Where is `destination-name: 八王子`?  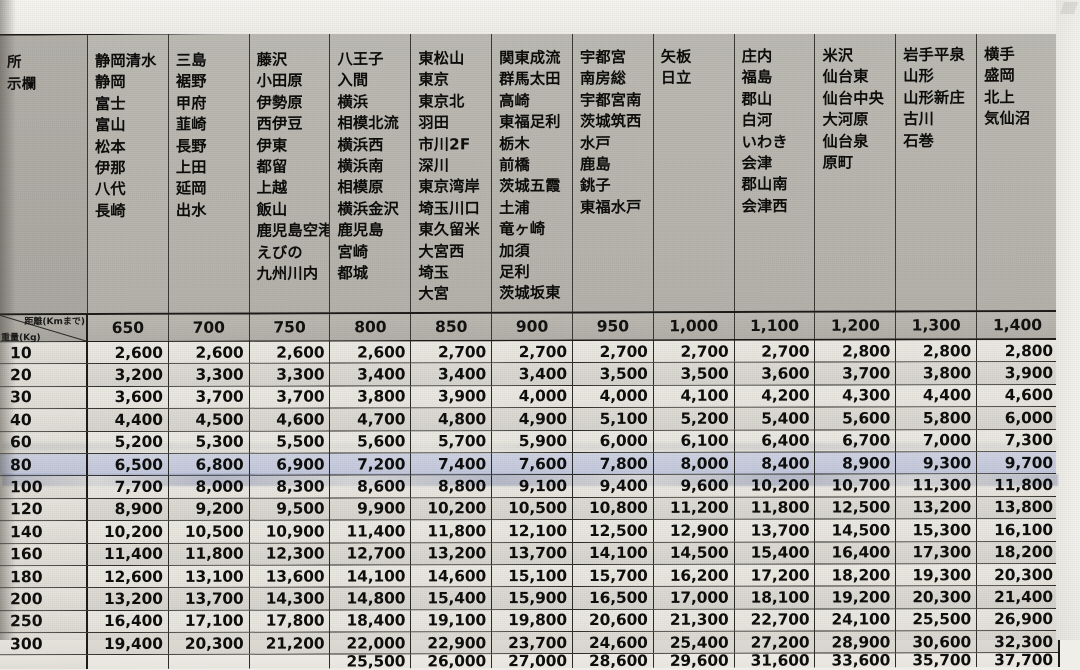 destination-name: 八王子 is located at coordinates (360, 59).